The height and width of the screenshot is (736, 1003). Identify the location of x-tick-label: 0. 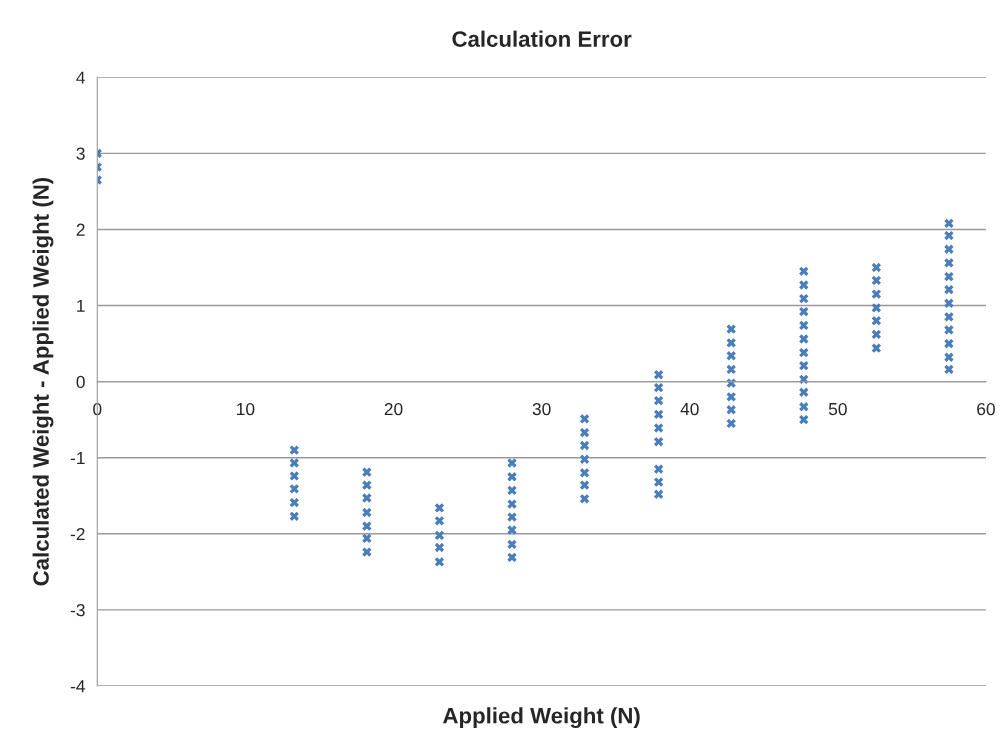
(97, 409).